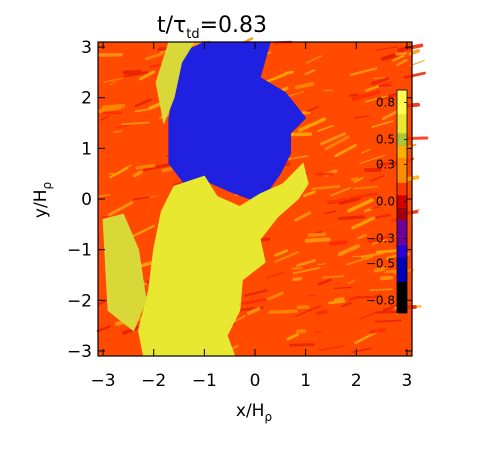  Describe the element at coordinates (171, 25) in the screenshot. I see `title-main: t/τ` at that location.